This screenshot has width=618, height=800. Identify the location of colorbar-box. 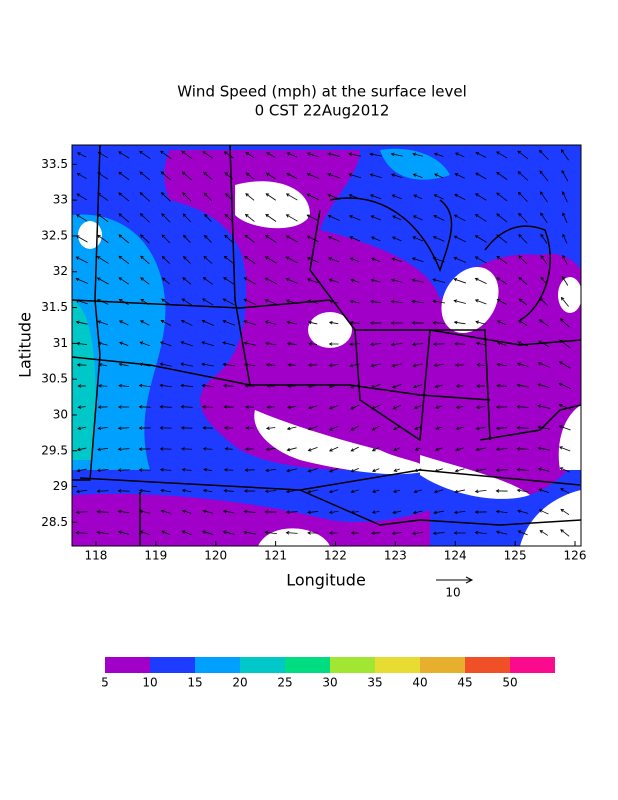
(307, 665).